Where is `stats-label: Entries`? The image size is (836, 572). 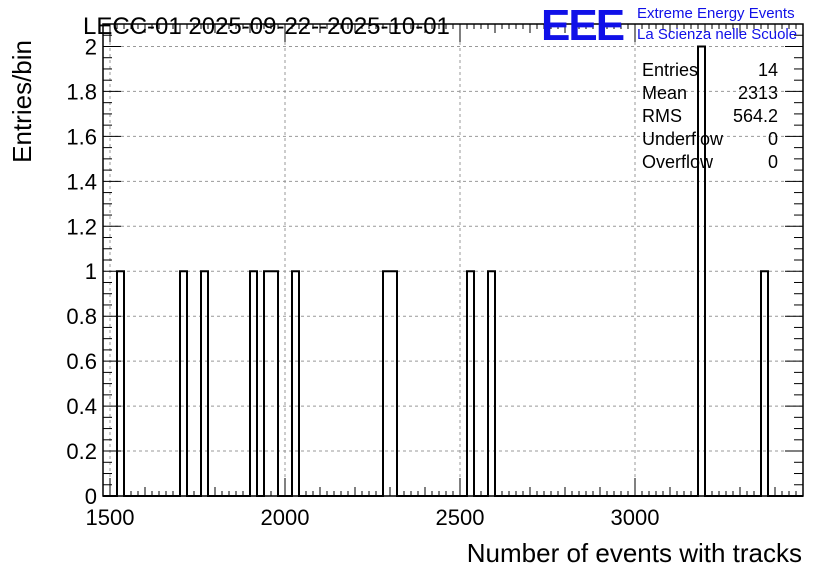
stats-label: Entries is located at coordinates (670, 70).